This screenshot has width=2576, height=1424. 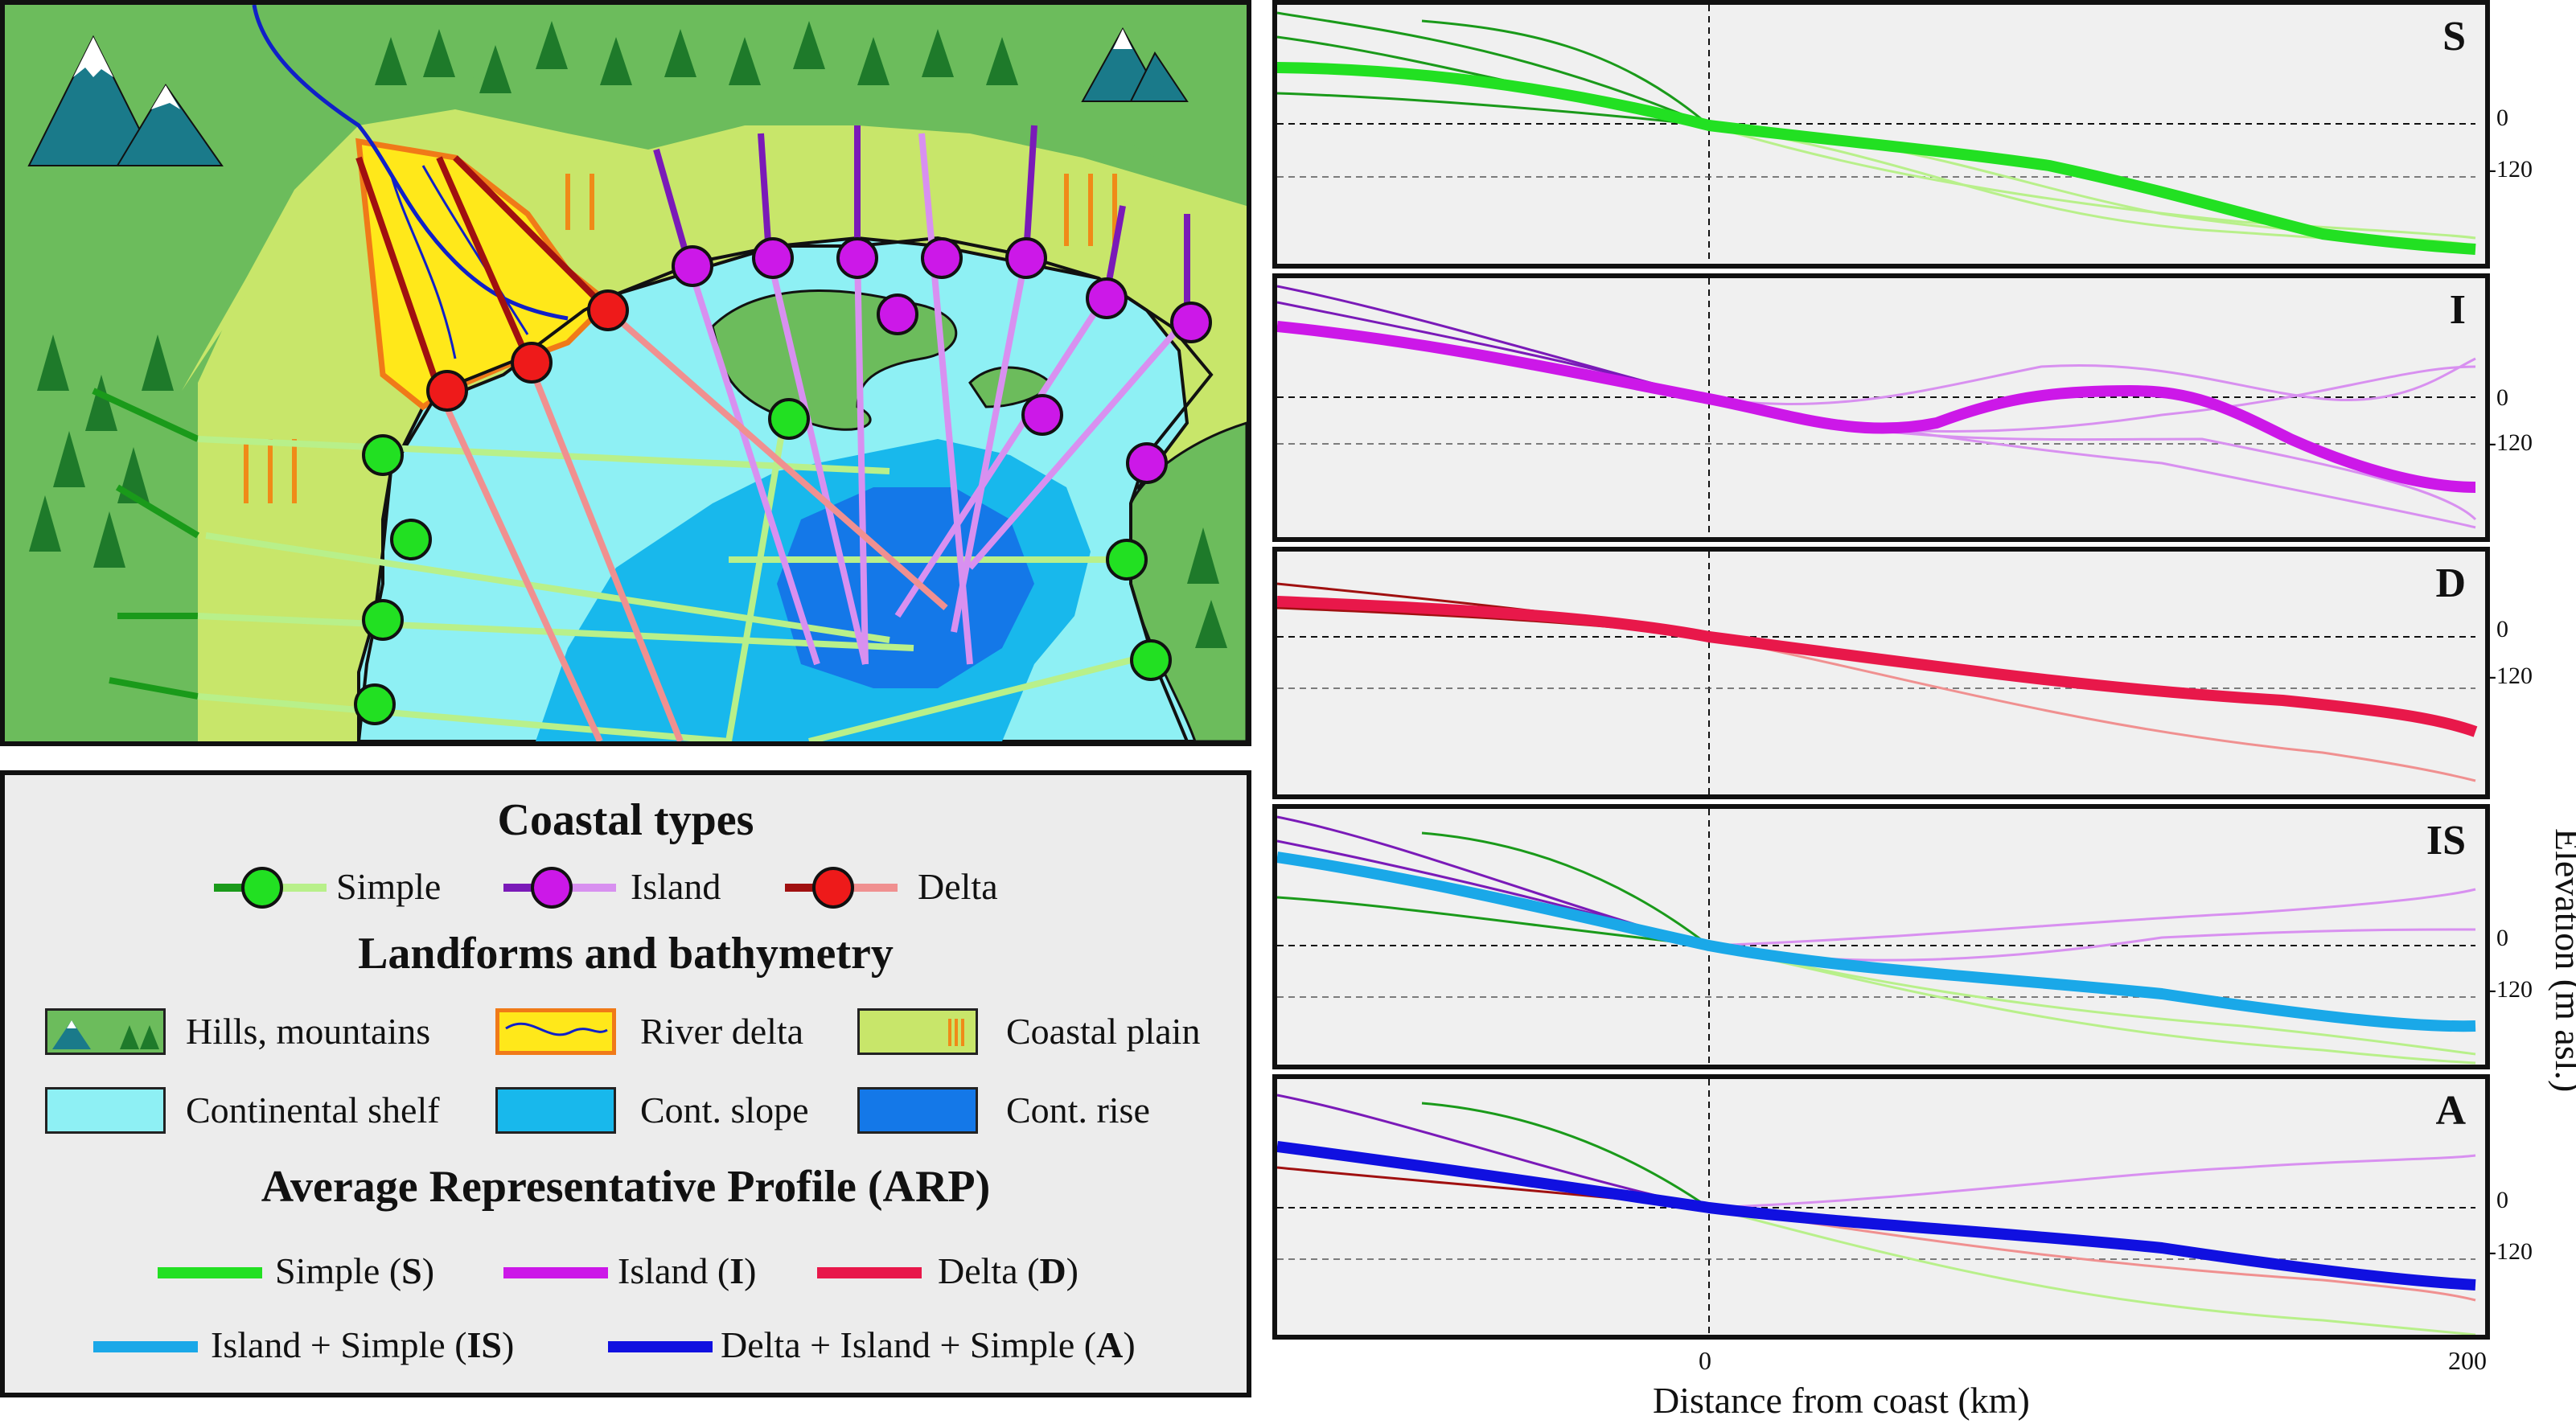 What do you see at coordinates (1876, 937) in the screenshot?
I see `profile-plot-is` at bounding box center [1876, 937].